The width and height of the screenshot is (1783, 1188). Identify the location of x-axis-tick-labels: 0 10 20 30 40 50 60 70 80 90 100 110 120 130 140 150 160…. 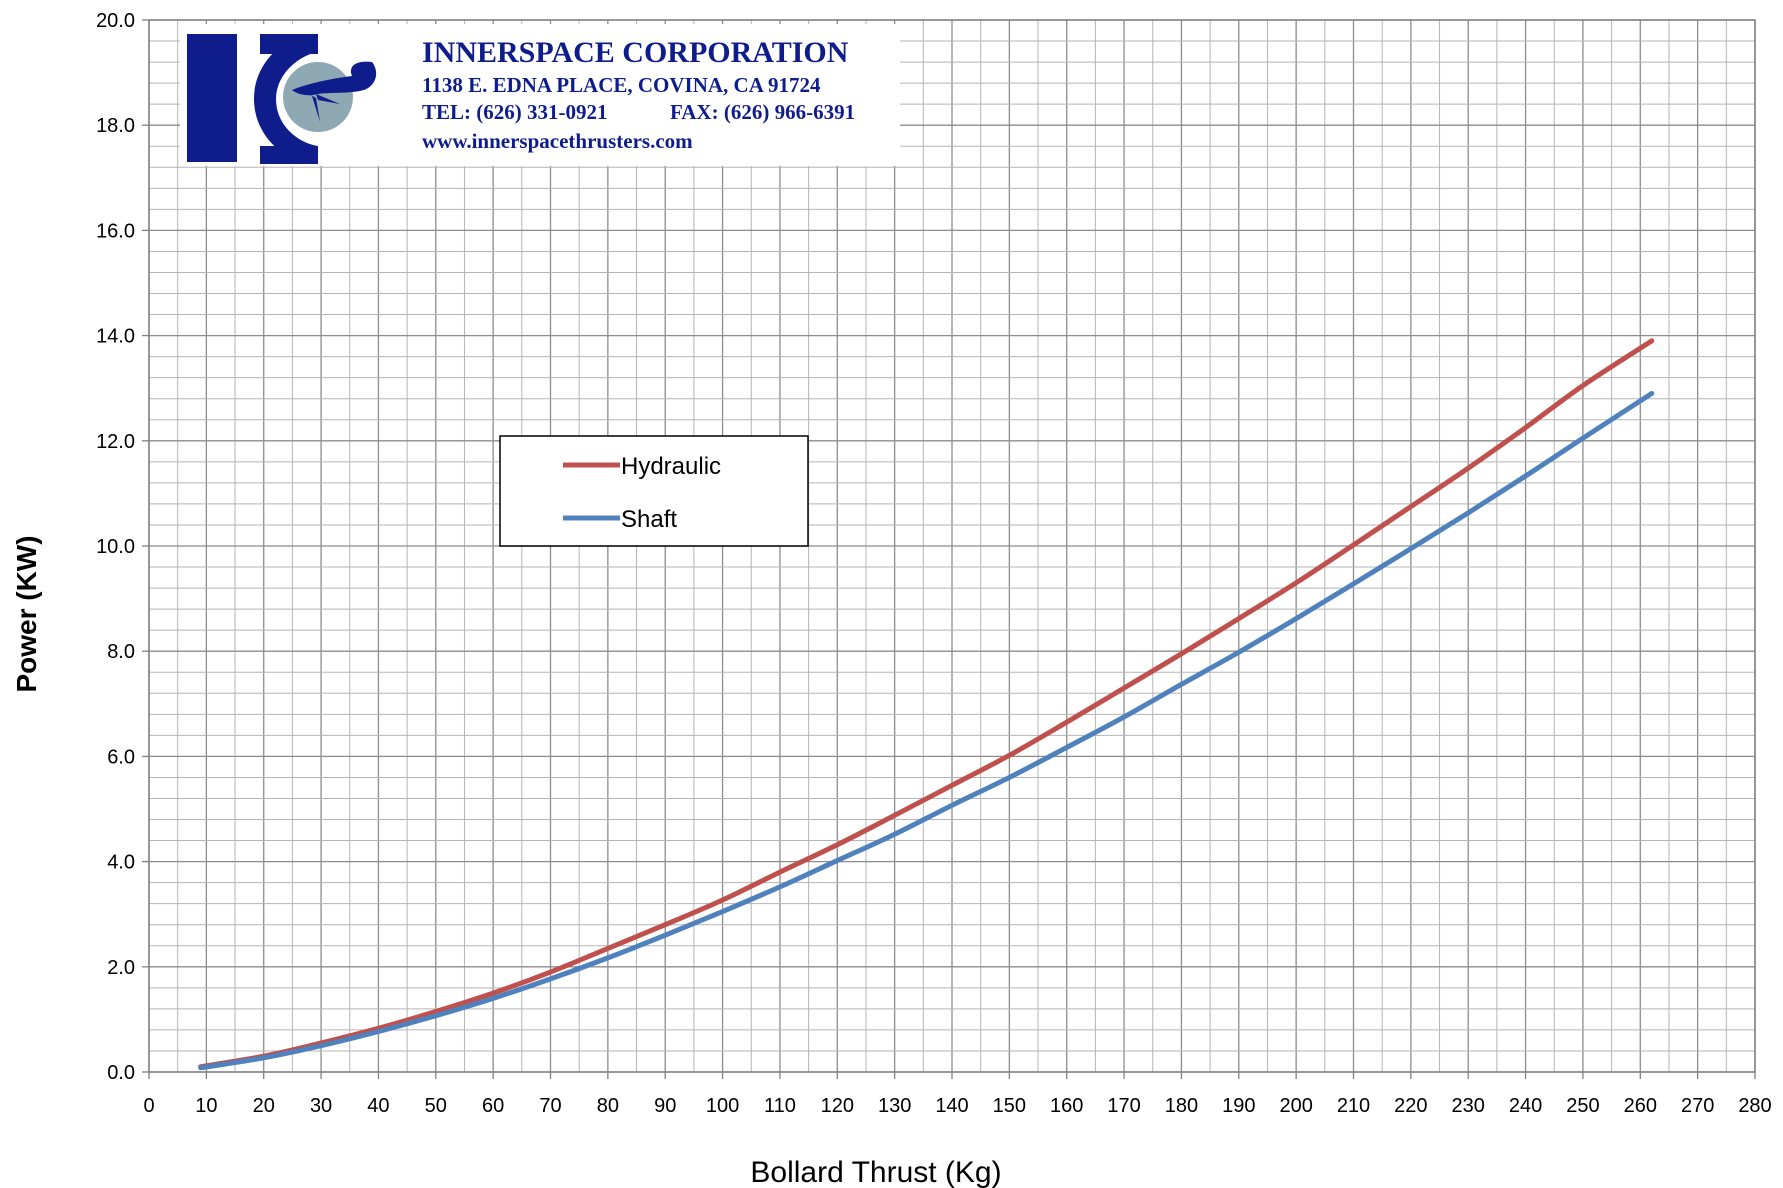
(957, 1094).